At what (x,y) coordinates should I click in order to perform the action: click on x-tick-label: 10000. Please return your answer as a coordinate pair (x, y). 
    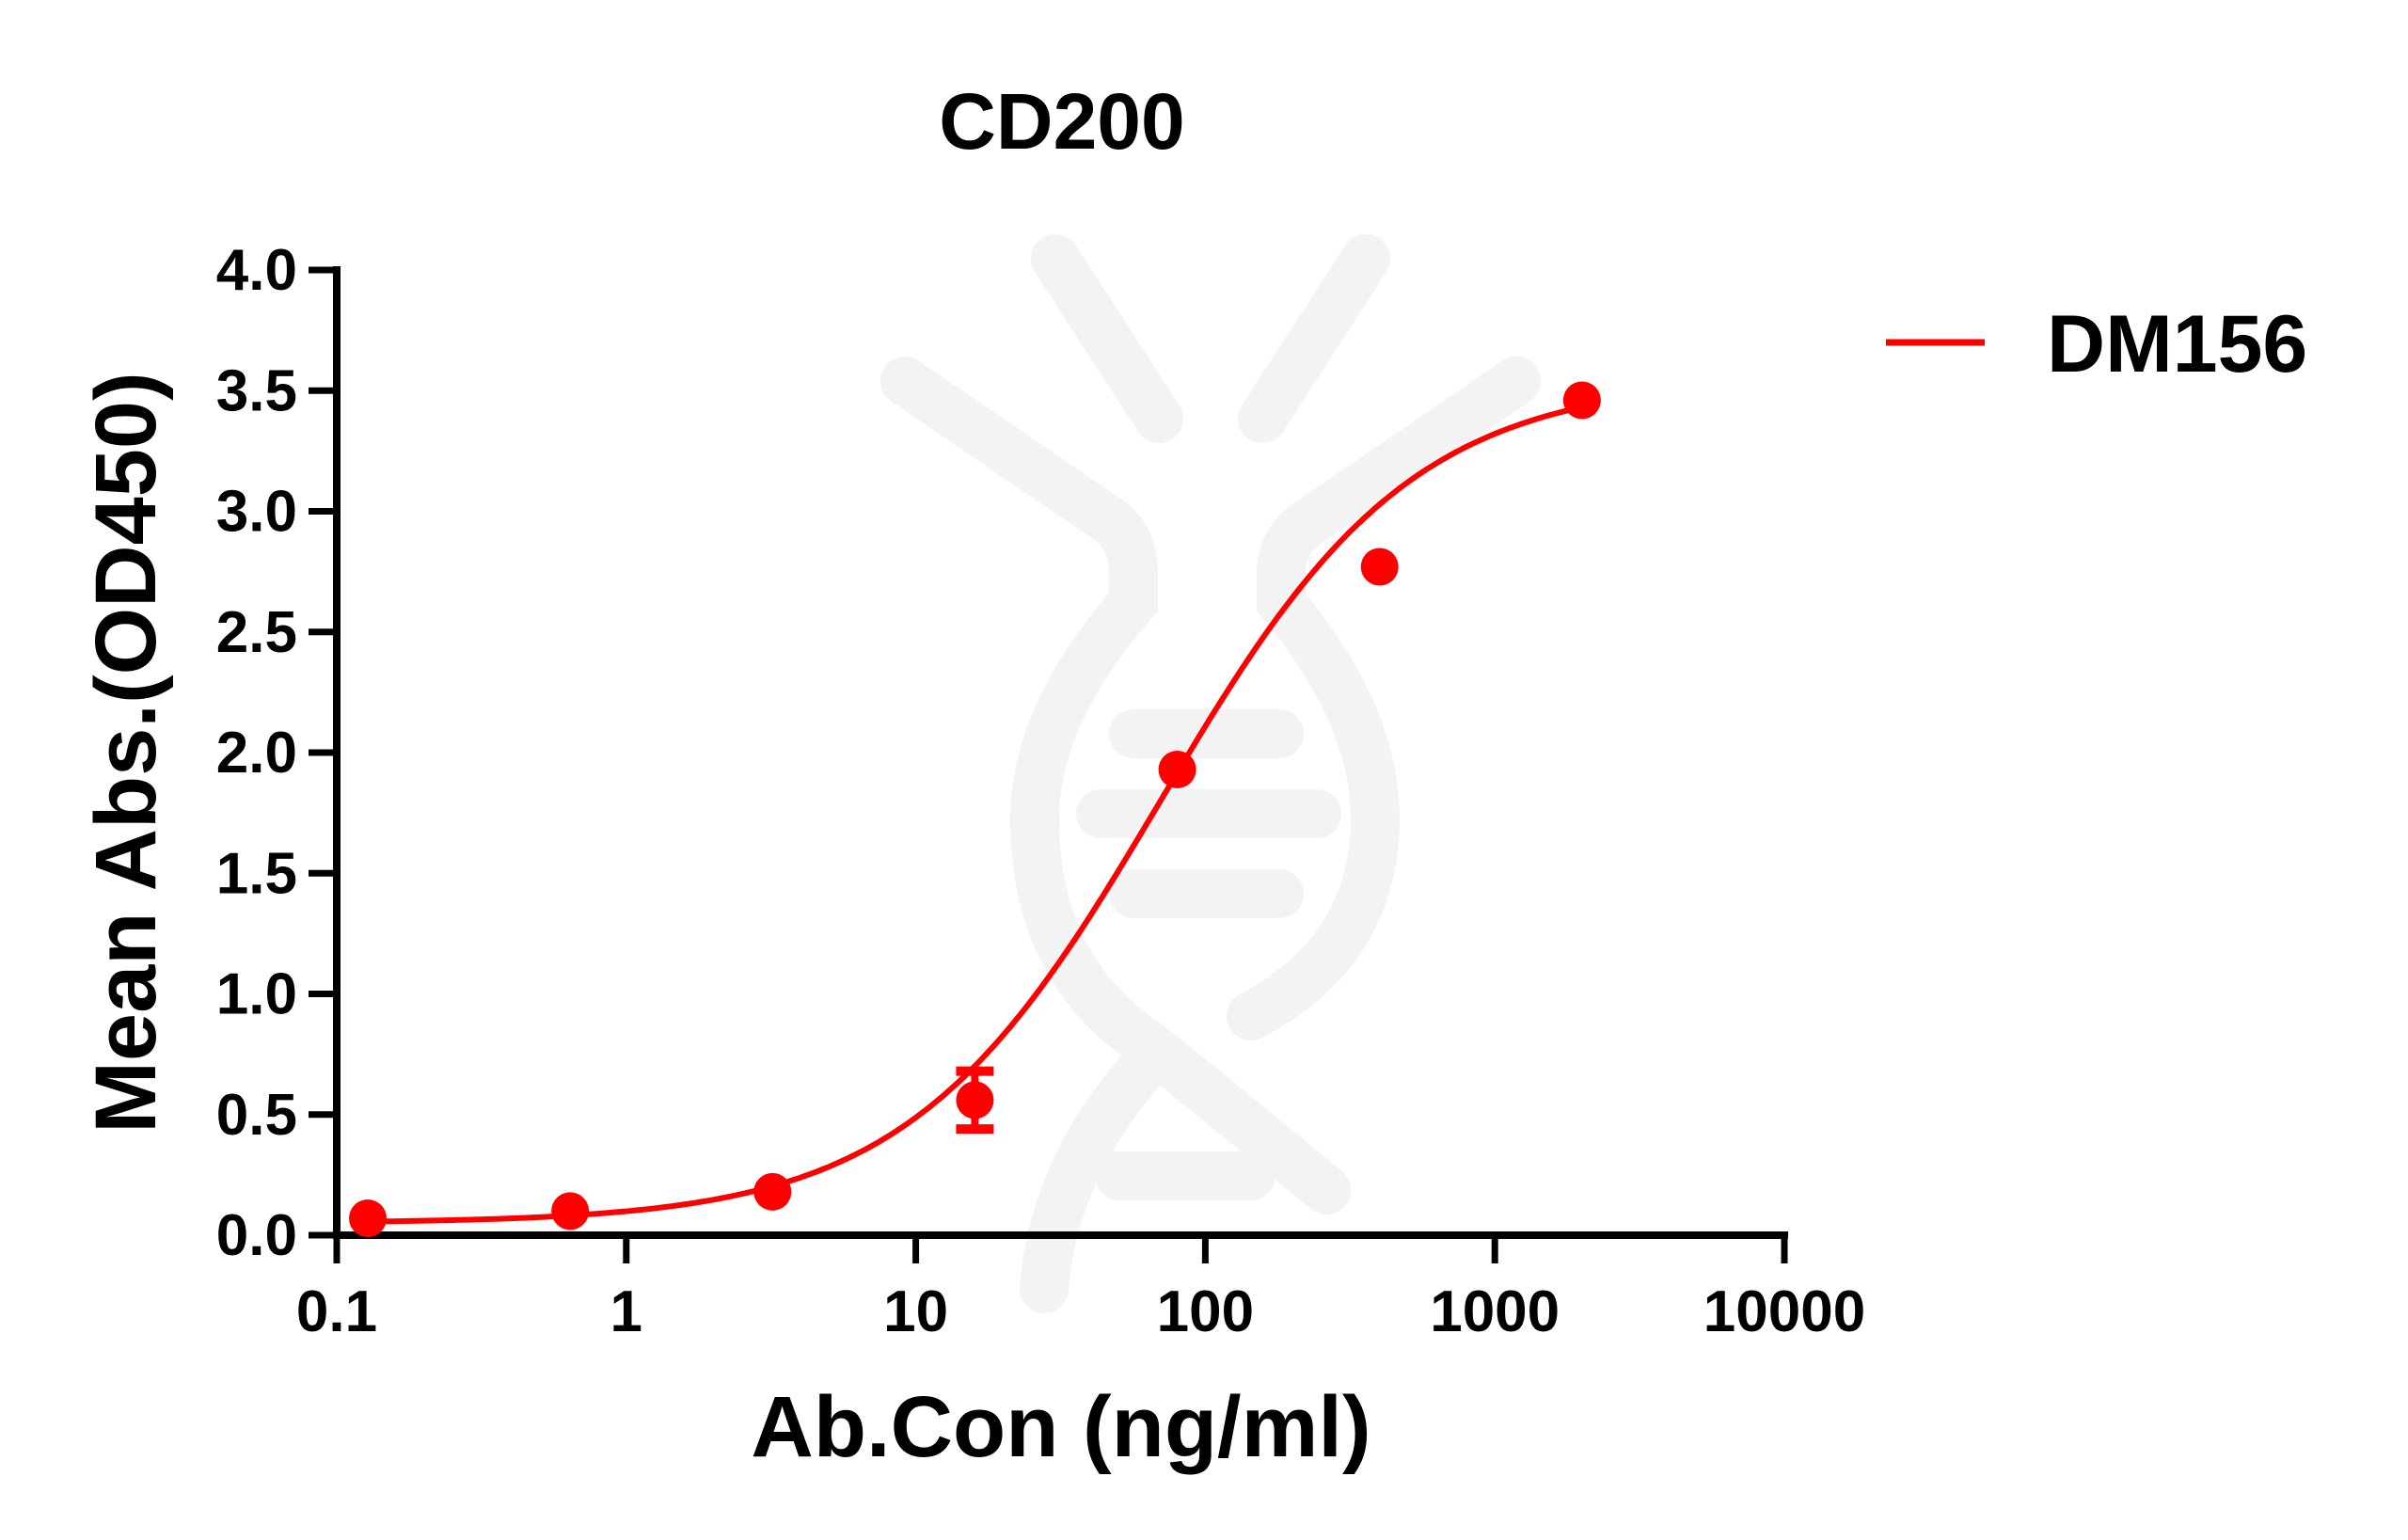
    Looking at the image, I should click on (1784, 1311).